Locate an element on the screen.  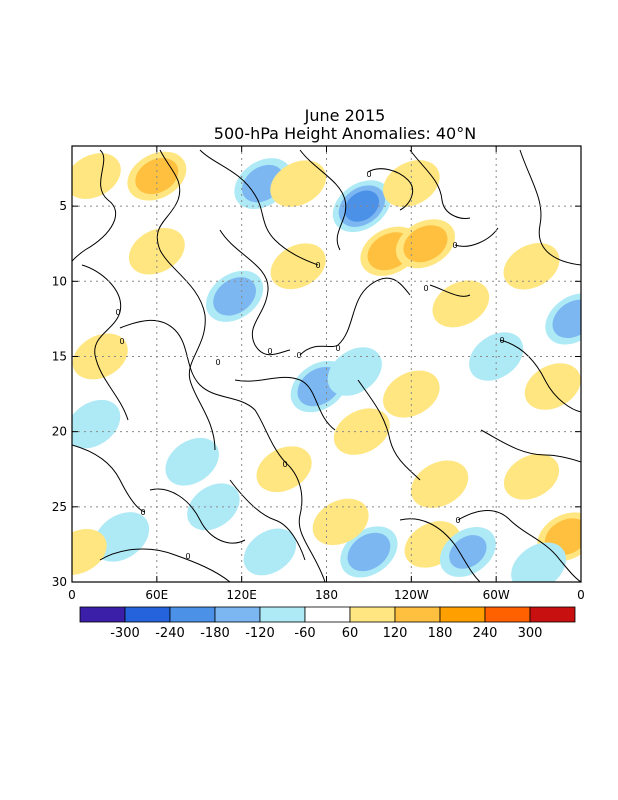
colorbar-label: -60 is located at coordinates (304, 633).